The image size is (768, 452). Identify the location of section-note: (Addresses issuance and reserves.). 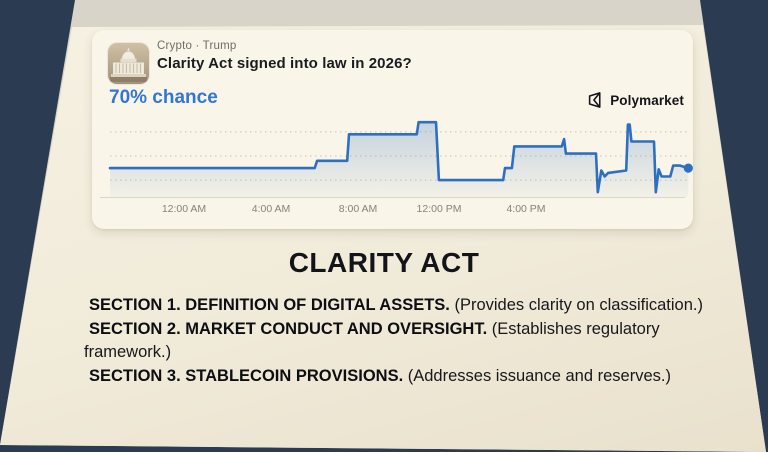
(537, 375).